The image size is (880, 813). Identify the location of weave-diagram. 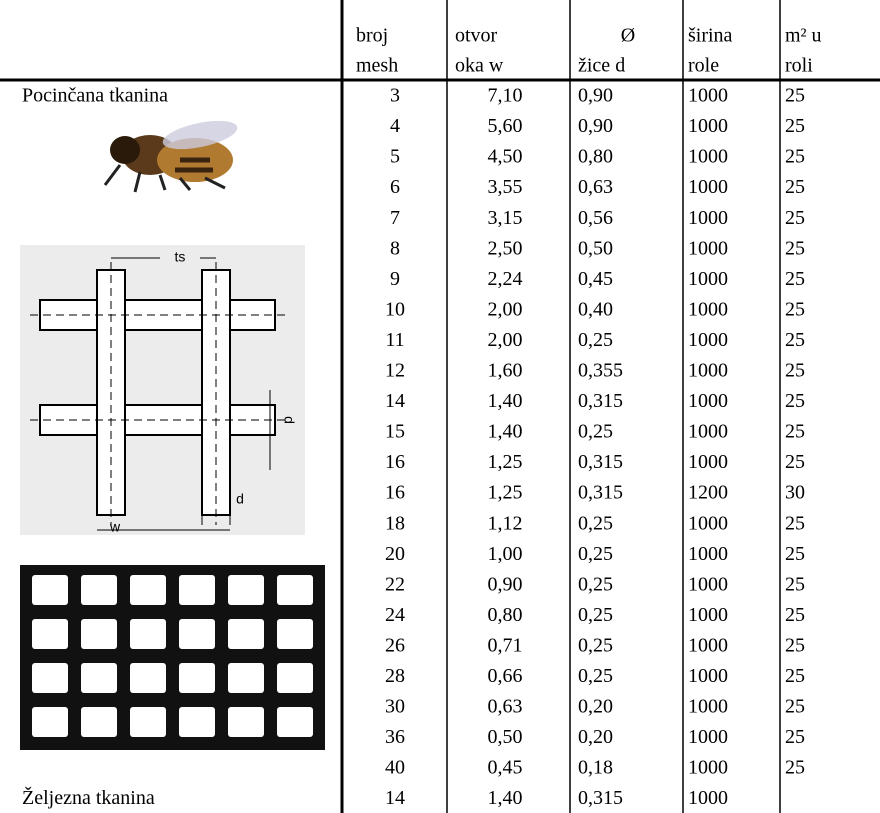
(162, 390).